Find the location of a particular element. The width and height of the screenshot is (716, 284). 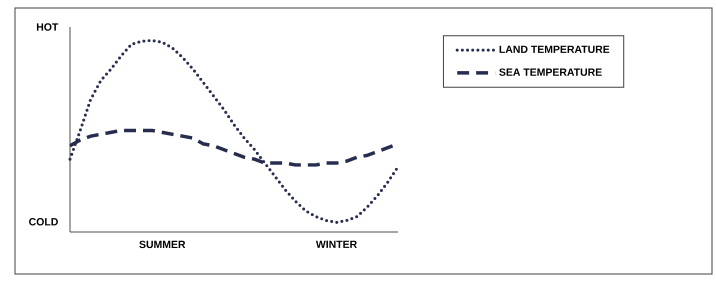

x-tick-label: WINTER is located at coordinates (336, 244).